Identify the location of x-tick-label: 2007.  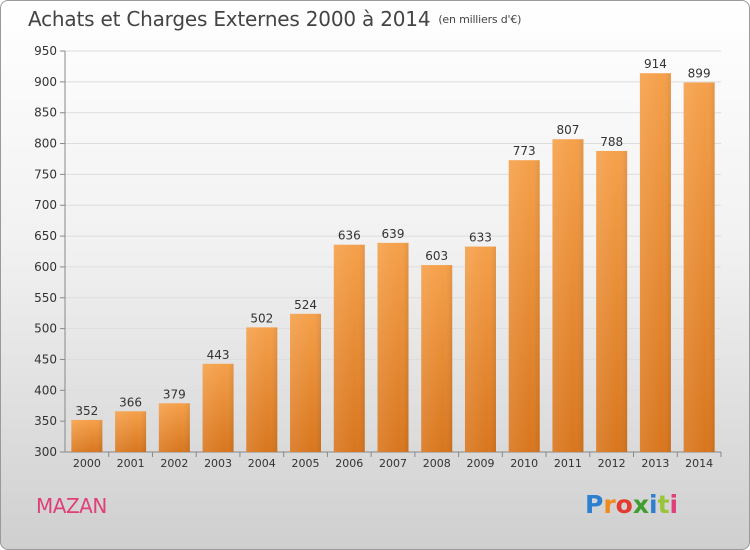
(393, 463).